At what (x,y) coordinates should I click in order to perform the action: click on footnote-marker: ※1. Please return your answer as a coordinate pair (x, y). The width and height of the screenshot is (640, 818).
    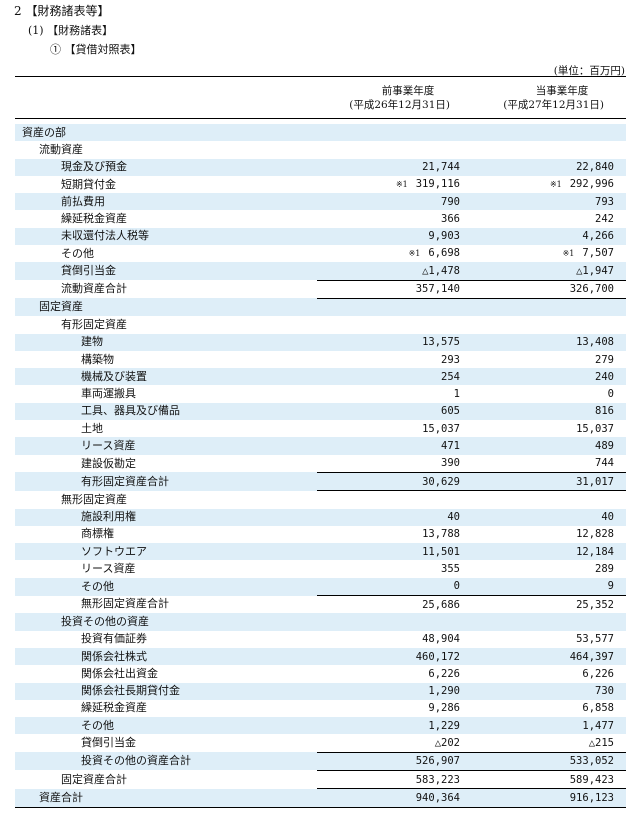
    Looking at the image, I should click on (555, 185).